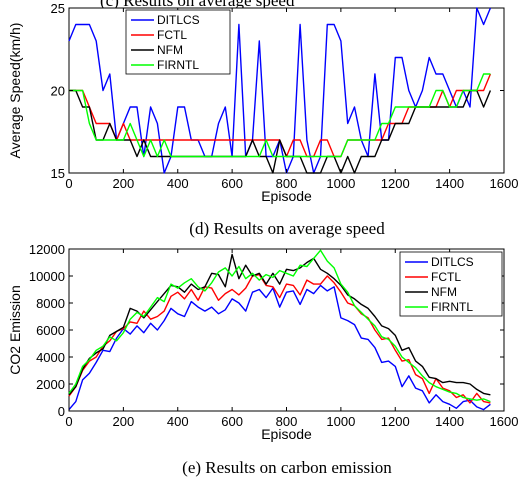 This screenshot has height=482, width=526. Describe the element at coordinates (47, 249) in the screenshot. I see `y-tick-label: 12000` at that location.